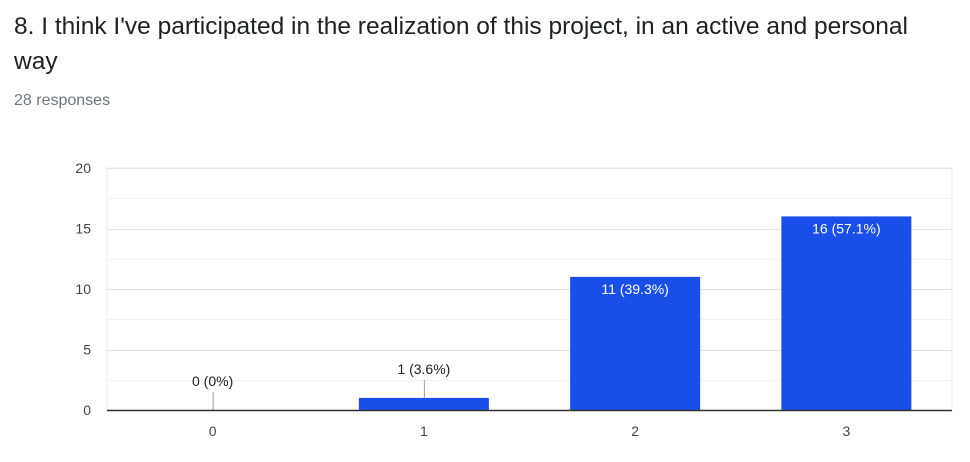  Describe the element at coordinates (635, 431) in the screenshot. I see `x-tick-label: 2` at that location.